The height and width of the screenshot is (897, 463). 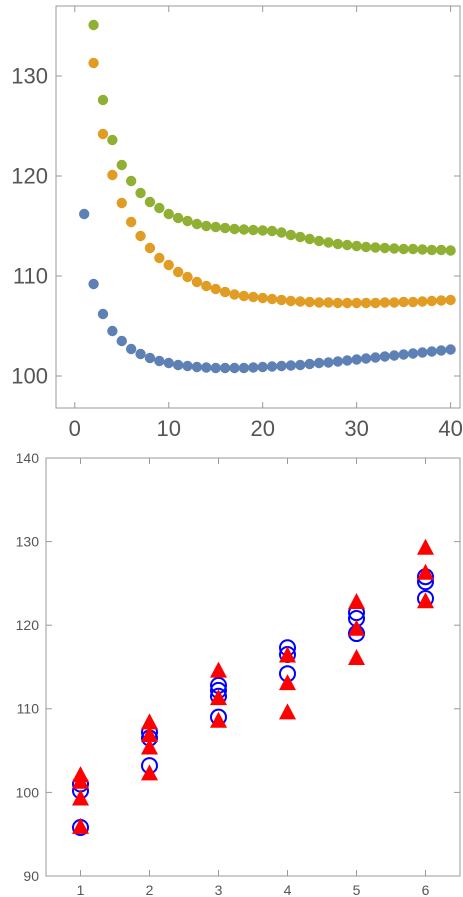 What do you see at coordinates (31, 876) in the screenshot?
I see `y-tick-label: 90` at bounding box center [31, 876].